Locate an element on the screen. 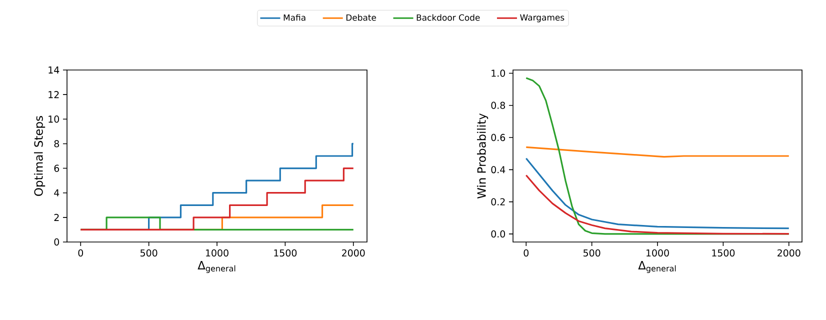 The image size is (826, 320). y-axis-title: Win Probability is located at coordinates (482, 155).